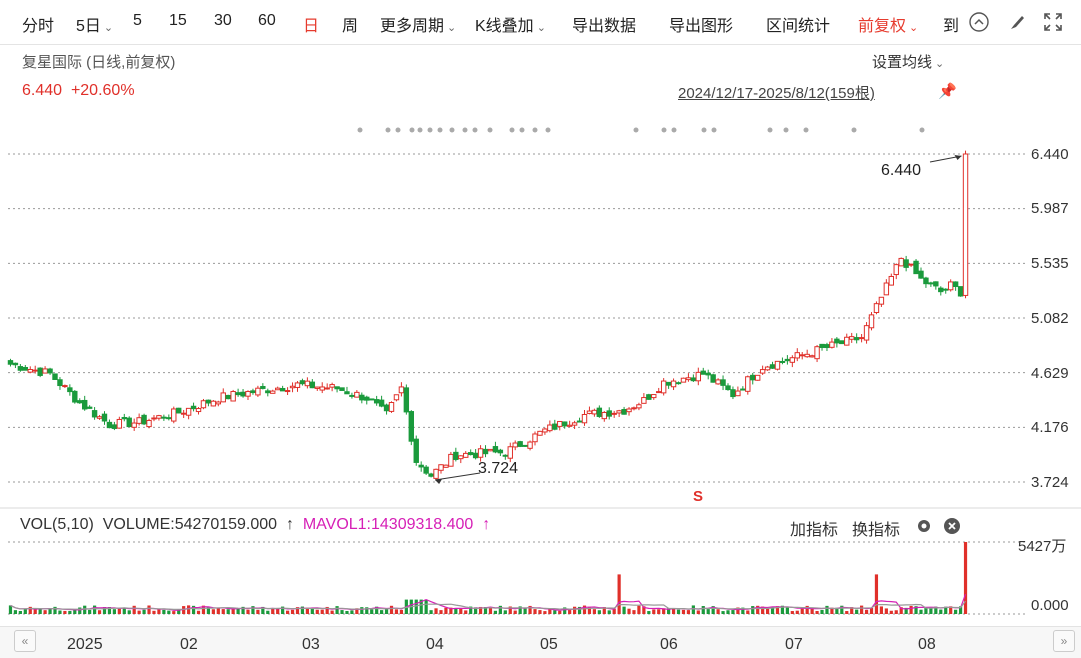 The image size is (1081, 658). What do you see at coordinates (1053, 22) in the screenshot?
I see `fullscreen-icon` at bounding box center [1053, 22].